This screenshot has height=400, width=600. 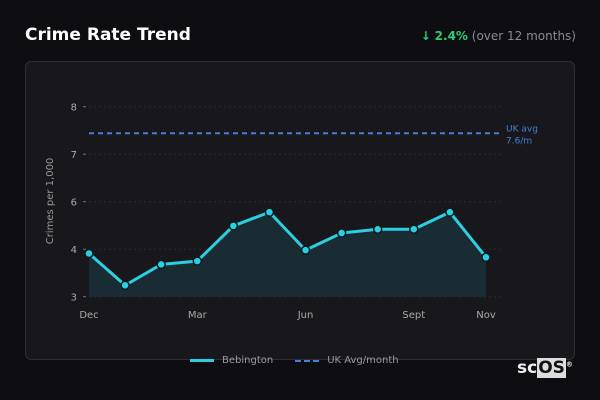 I want to click on y-tick-label: 4, so click(x=74, y=250).